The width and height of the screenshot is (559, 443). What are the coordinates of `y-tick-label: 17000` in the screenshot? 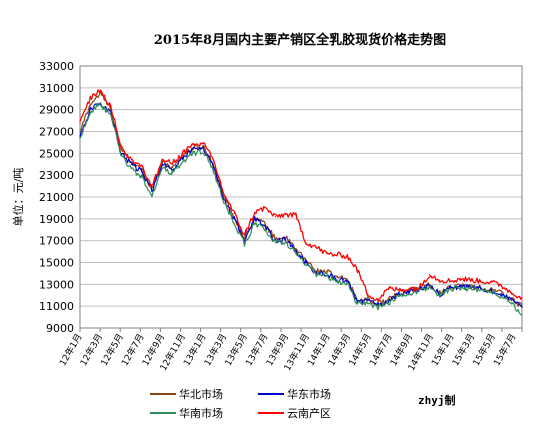 It's located at (56, 241).